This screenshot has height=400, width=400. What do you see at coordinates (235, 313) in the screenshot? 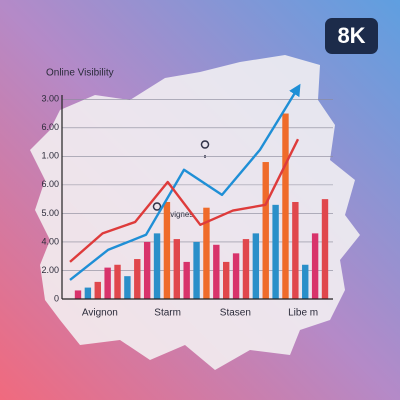
I see `x-tick-label: Stasen` at bounding box center [235, 313].